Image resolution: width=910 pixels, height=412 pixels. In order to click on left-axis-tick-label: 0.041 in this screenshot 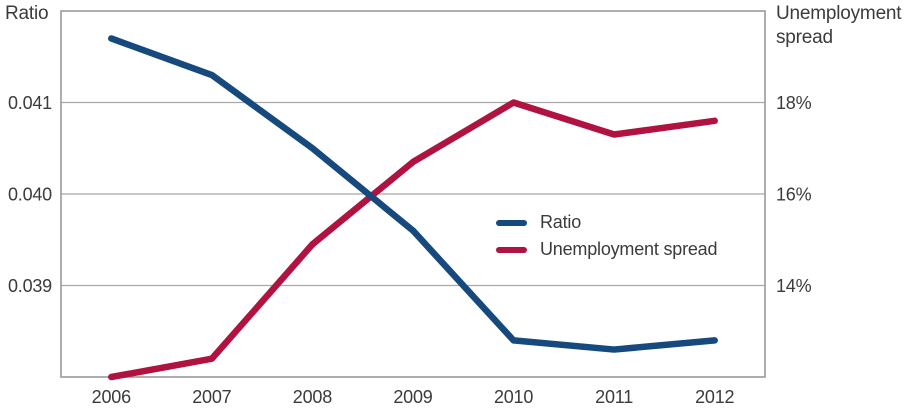, I will do `click(30, 103)`.